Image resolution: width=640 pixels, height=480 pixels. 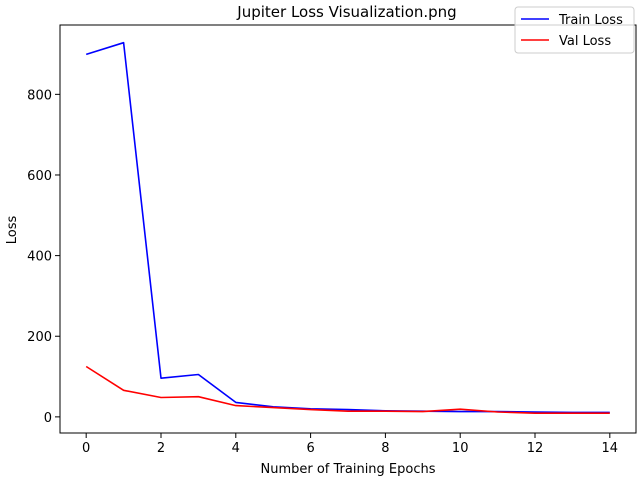 What do you see at coordinates (310, 448) in the screenshot?
I see `x-tick-label: 6` at bounding box center [310, 448].